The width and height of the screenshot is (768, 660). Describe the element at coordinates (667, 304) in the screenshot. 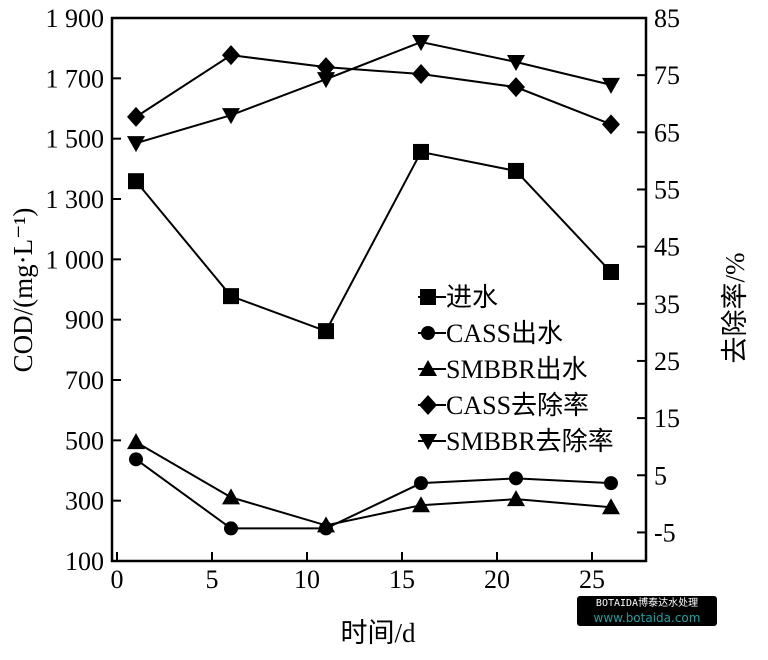

I see `y2-tick-label: 35` at that location.